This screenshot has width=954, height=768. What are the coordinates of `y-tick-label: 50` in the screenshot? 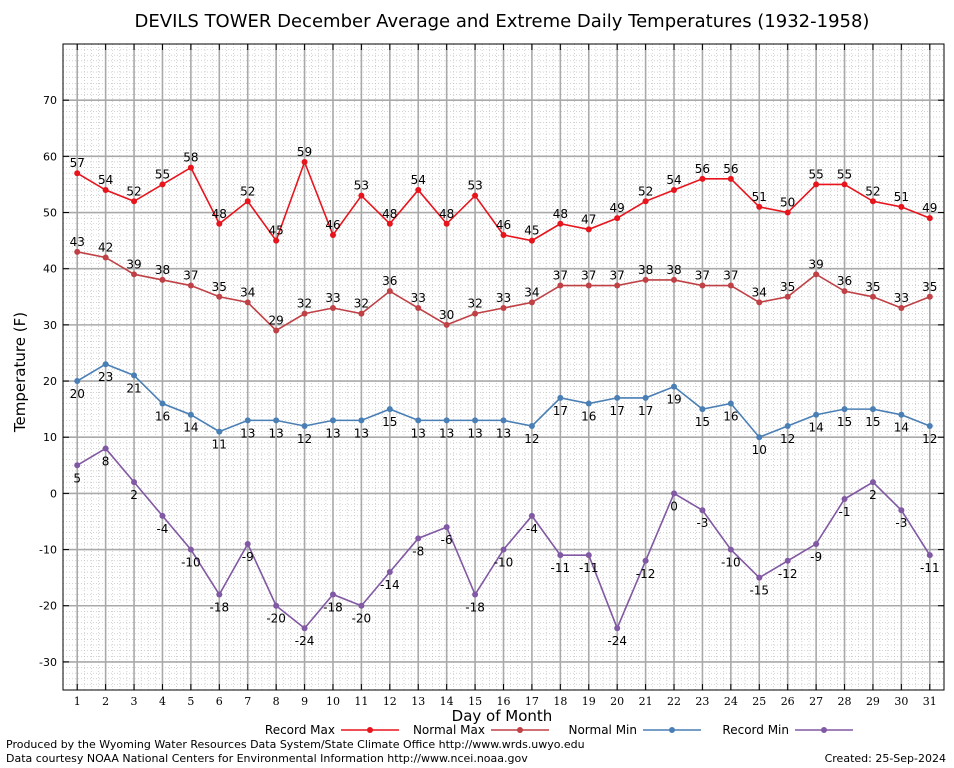 It's located at (50, 213).